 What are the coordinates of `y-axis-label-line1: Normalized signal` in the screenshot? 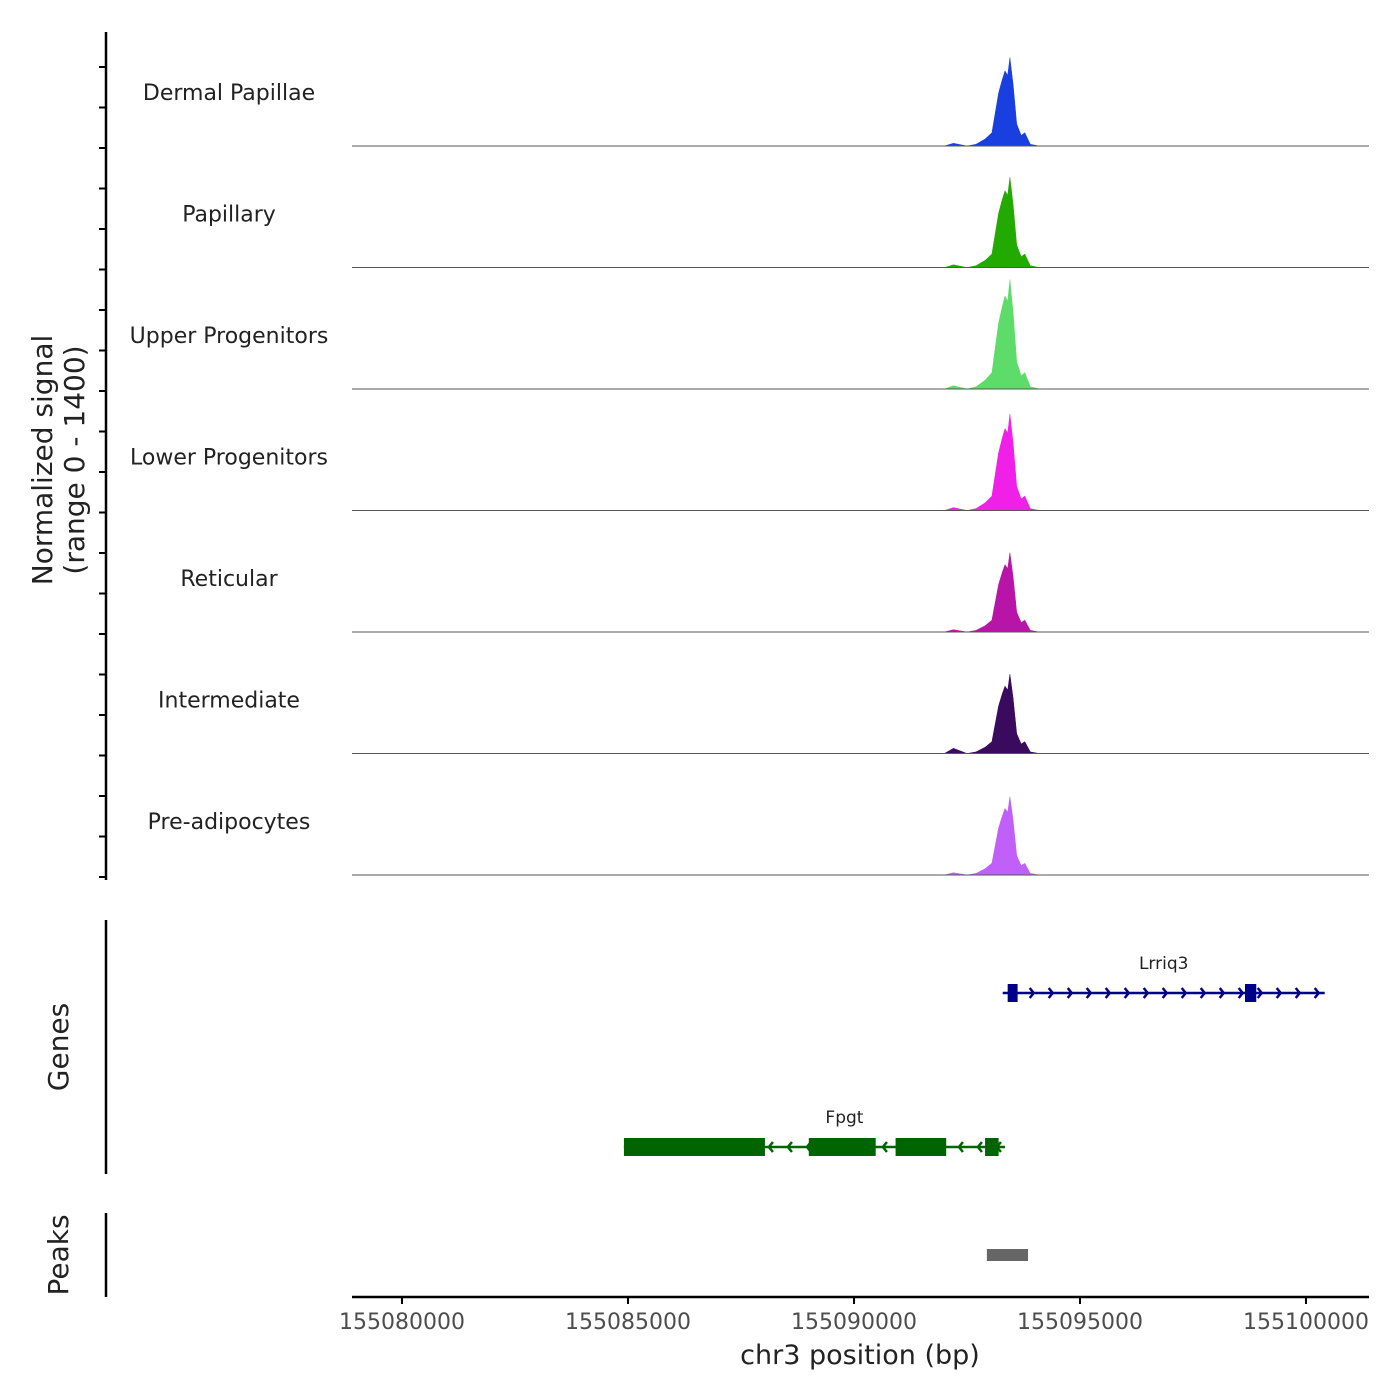 It's located at (42, 460).